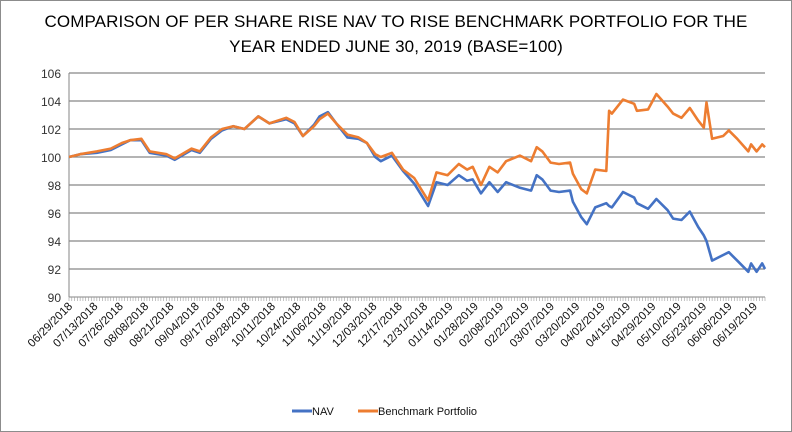 The width and height of the screenshot is (792, 432). Describe the element at coordinates (51, 102) in the screenshot. I see `y-tick-label: 104` at that location.